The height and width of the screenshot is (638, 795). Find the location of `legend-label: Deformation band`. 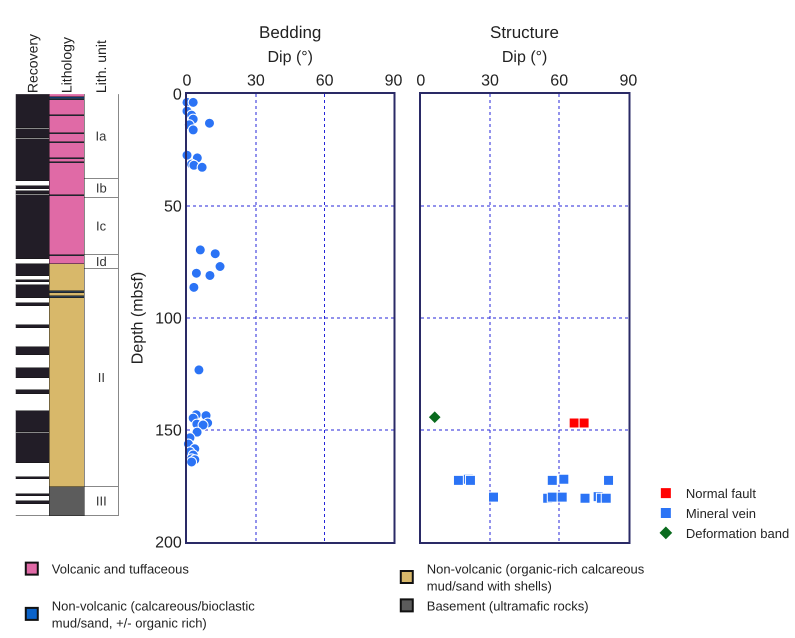

legend-label: Deformation band is located at coordinates (738, 533).